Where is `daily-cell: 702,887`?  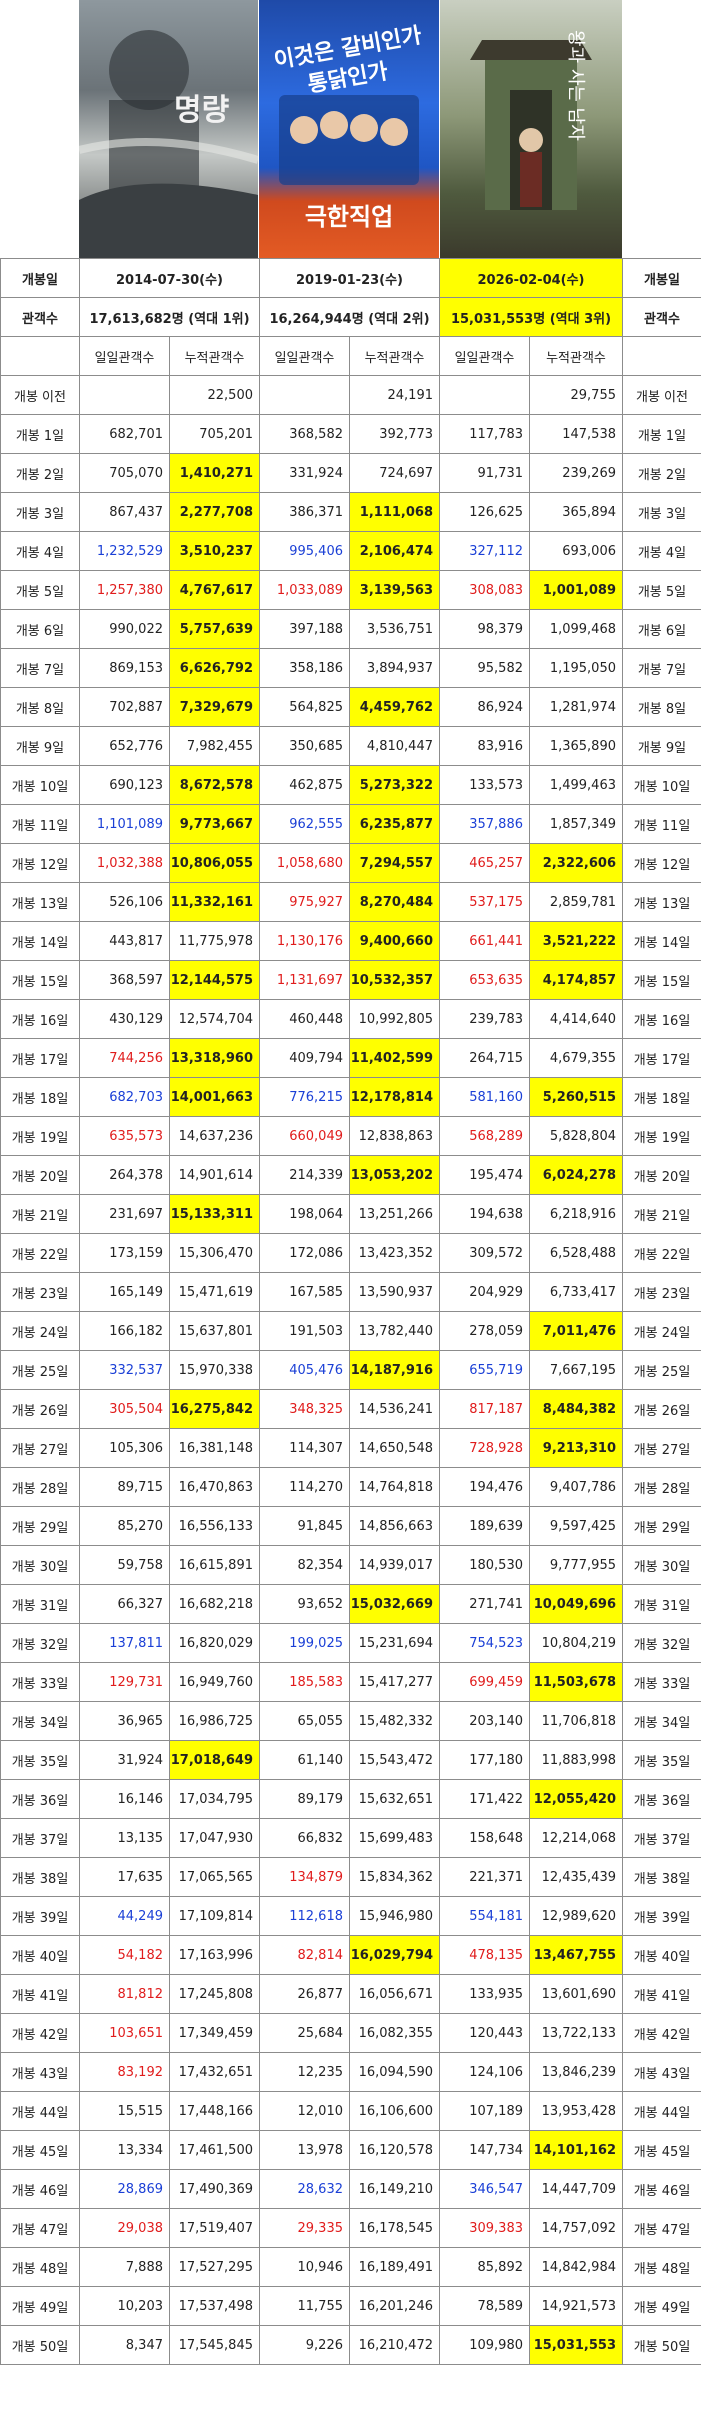
daily-cell: 702,887 is located at coordinates (124, 707).